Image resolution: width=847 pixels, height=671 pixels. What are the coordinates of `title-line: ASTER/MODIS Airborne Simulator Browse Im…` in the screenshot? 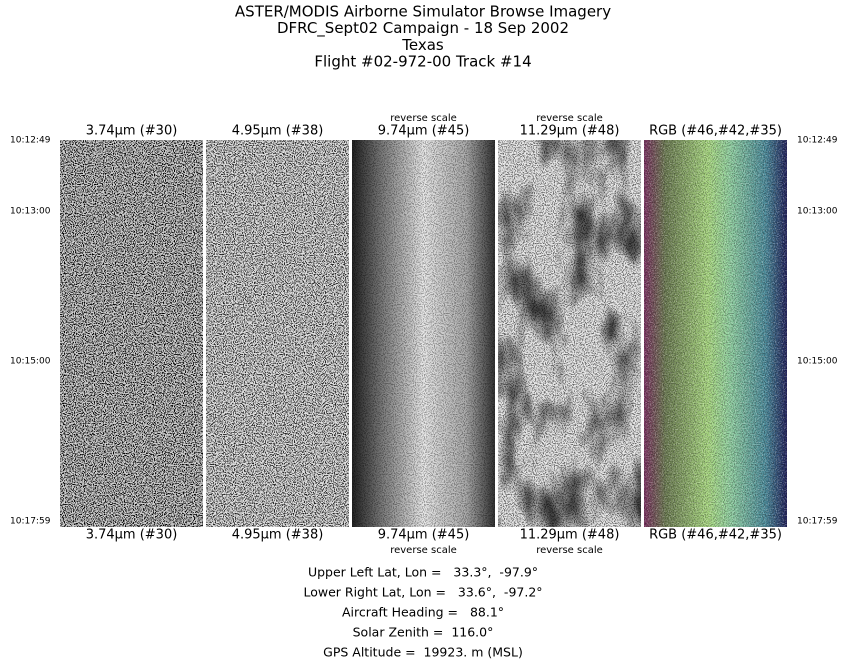 It's located at (423, 12).